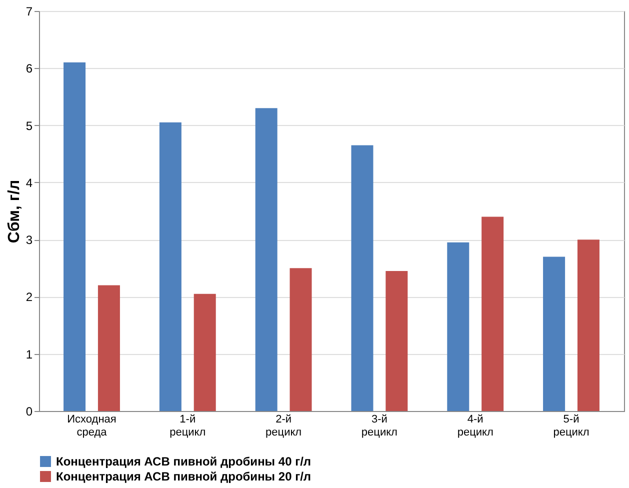 This screenshot has width=629, height=488. What do you see at coordinates (14, 212) in the screenshot?
I see `y-axis-title: Cбм, г/л` at bounding box center [14, 212].